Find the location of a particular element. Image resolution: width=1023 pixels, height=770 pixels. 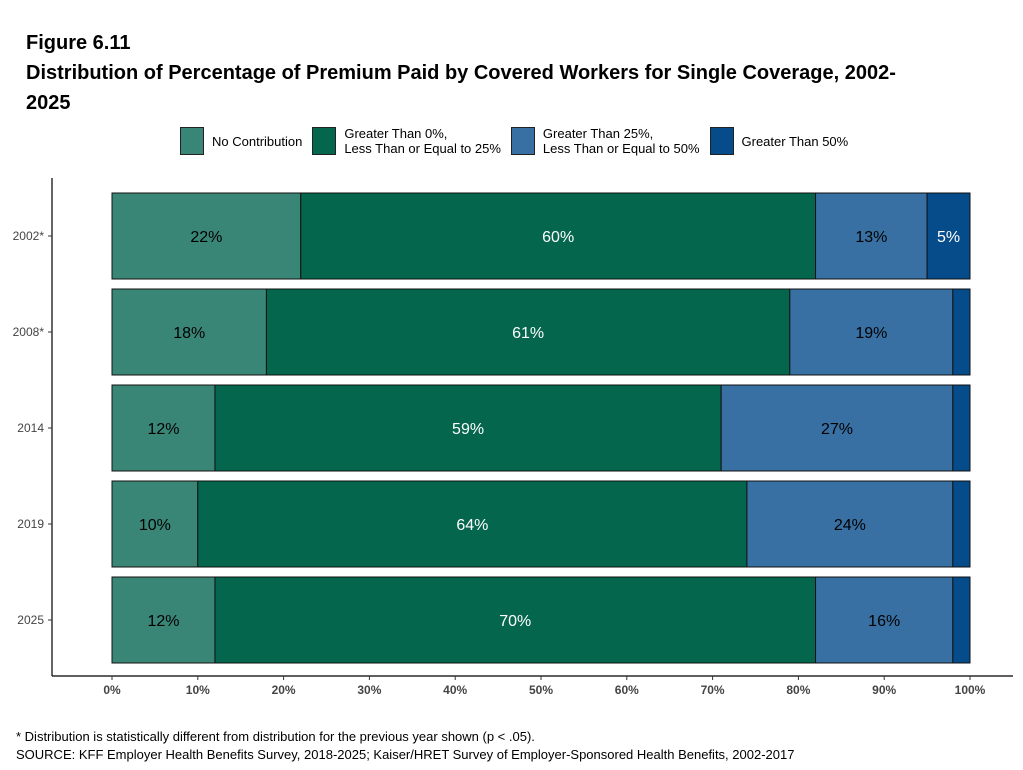

data-label: 10% is located at coordinates (155, 525).